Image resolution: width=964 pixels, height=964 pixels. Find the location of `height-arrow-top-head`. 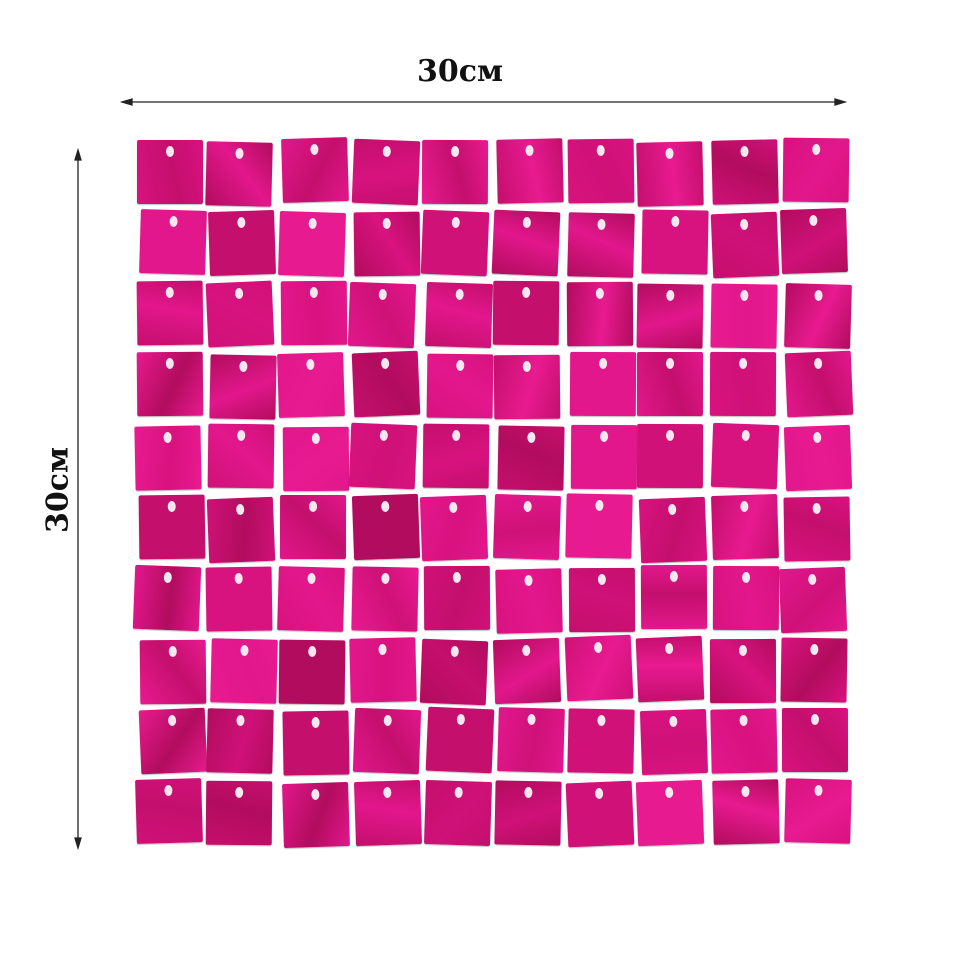

height-arrow-top-head is located at coordinates (78, 154).